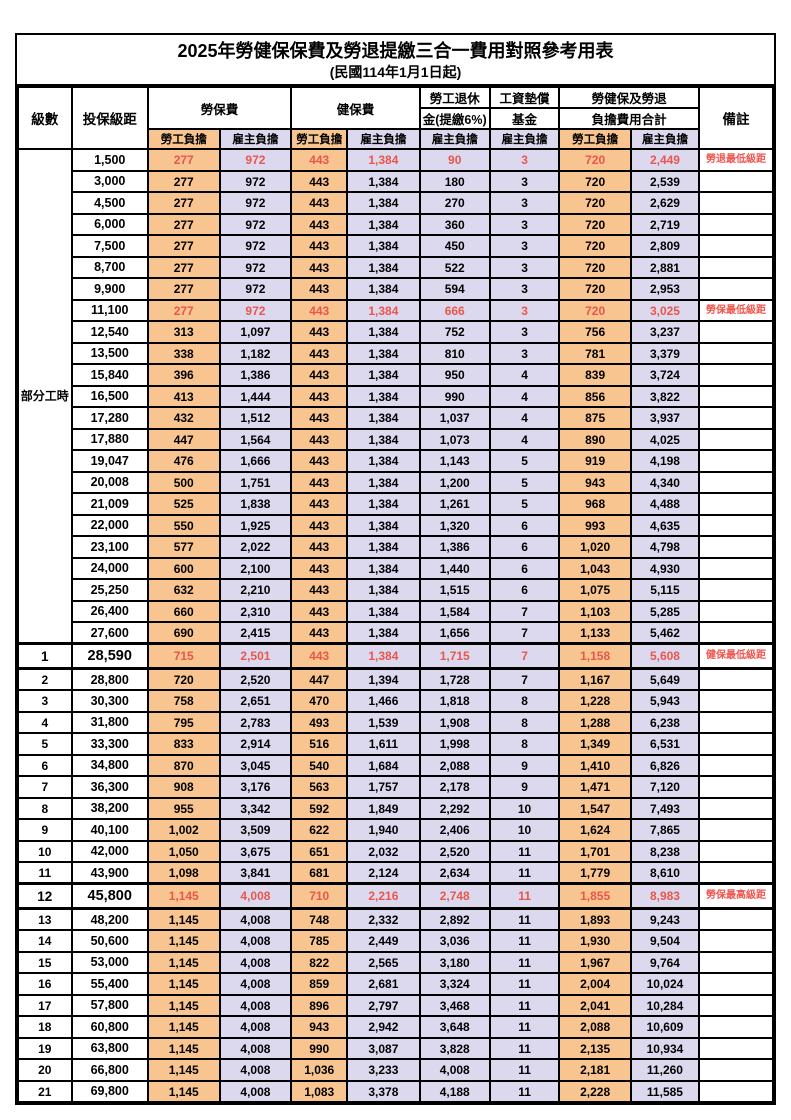 This screenshot has width=791, height=1120. Describe the element at coordinates (109, 289) in the screenshot. I see `bracket-cell: 9,900` at that location.